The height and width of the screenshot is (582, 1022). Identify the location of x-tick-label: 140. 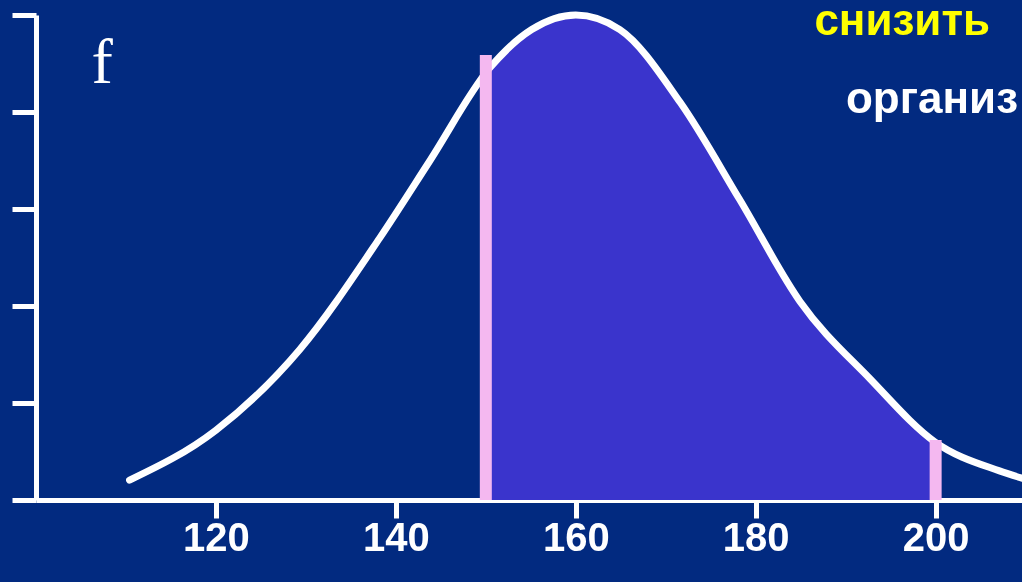
(396, 536).